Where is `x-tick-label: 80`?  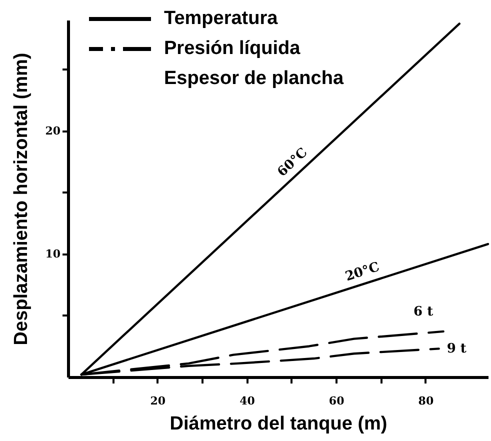
x-tick-label: 80 is located at coordinates (426, 401).